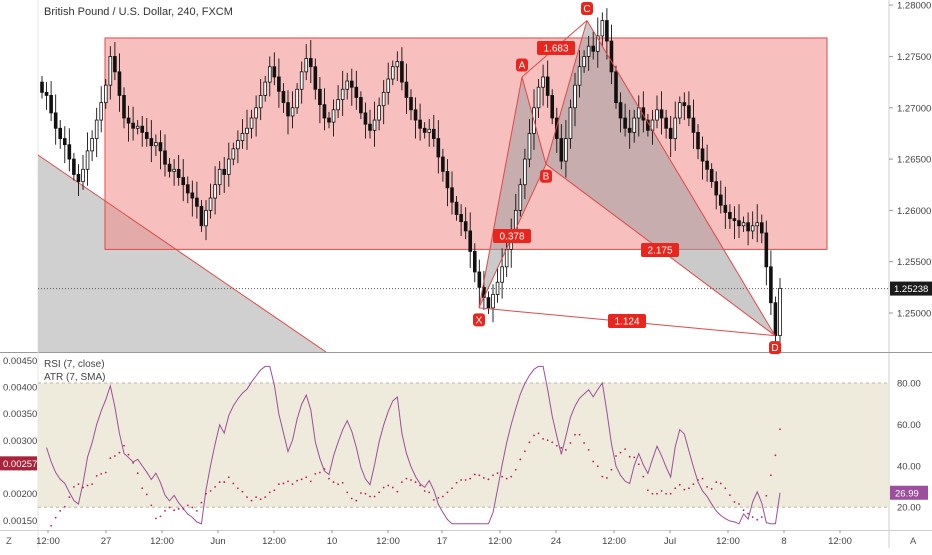 This screenshot has width=932, height=555. I want to click on pattern-ratio-label: 0.378, so click(511, 237).